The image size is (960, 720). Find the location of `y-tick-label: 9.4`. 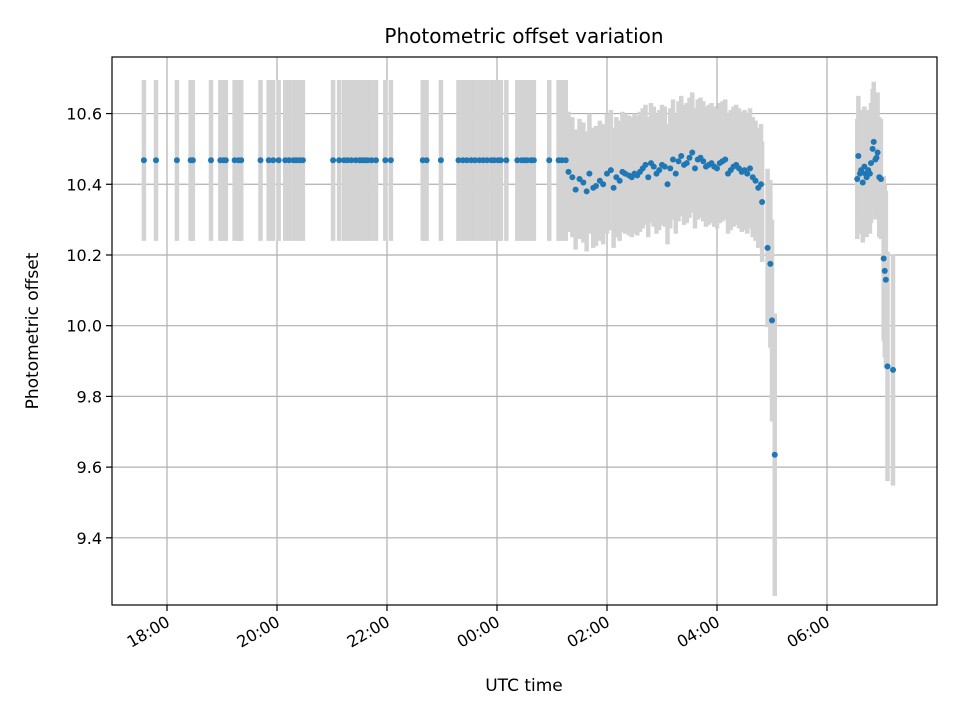

y-tick-label: 9.4 is located at coordinates (89, 538).